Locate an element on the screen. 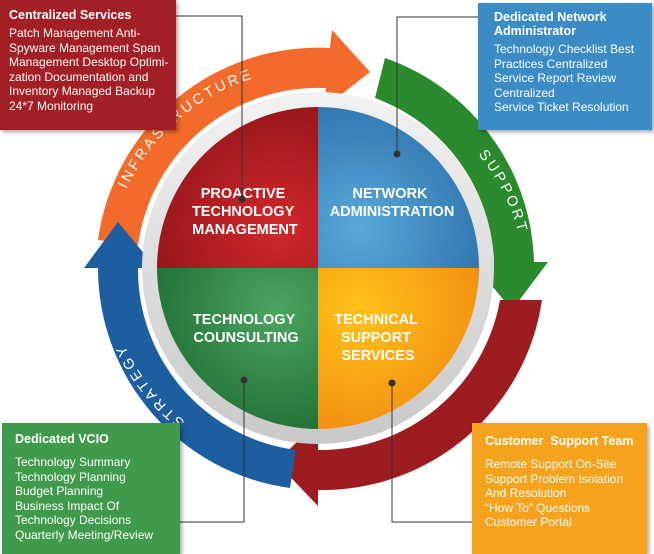 Image resolution: width=654 pixels, height=554 pixels. connector-dot-top-right is located at coordinates (397, 154).